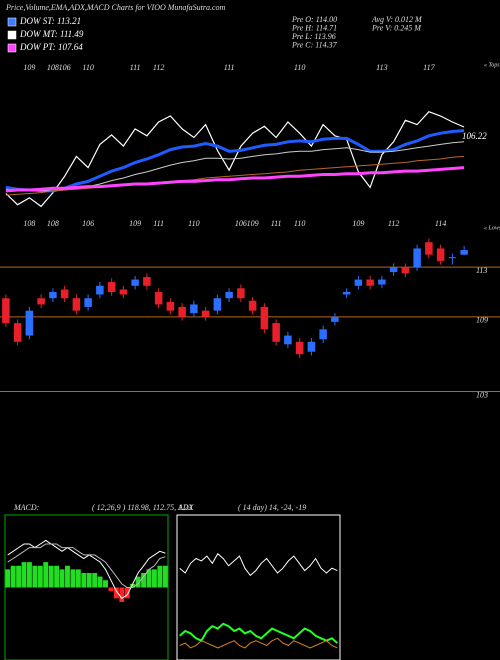 This screenshot has width=500, height=660. I want to click on top-label: 113, so click(381, 67).